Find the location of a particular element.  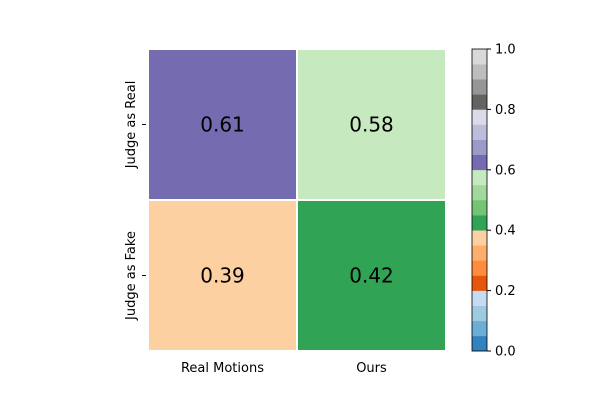

y-tick-label-1: Judge as Fake is located at coordinates (131, 276).